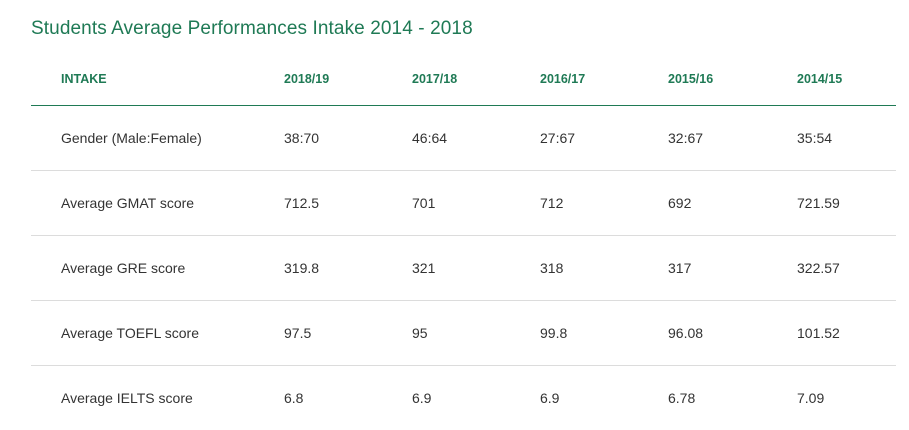 This screenshot has height=430, width=909. I want to click on row-label: Average GMAT score, so click(128, 203).